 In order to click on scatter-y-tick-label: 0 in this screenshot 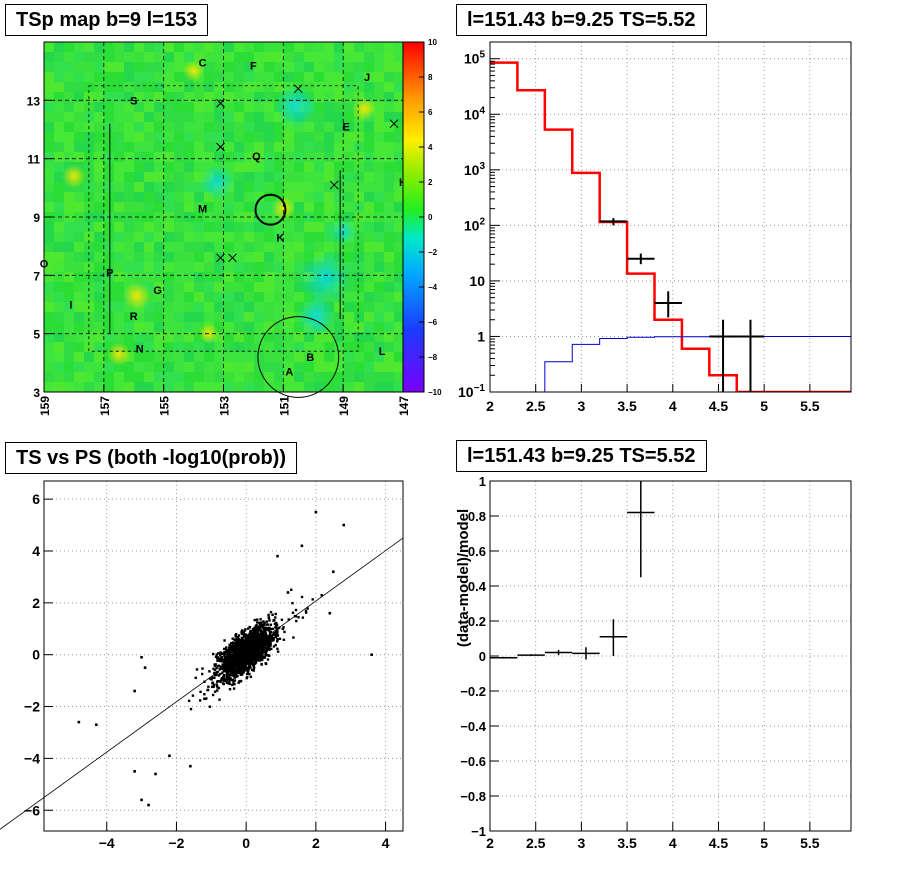, I will do `click(36, 655)`.